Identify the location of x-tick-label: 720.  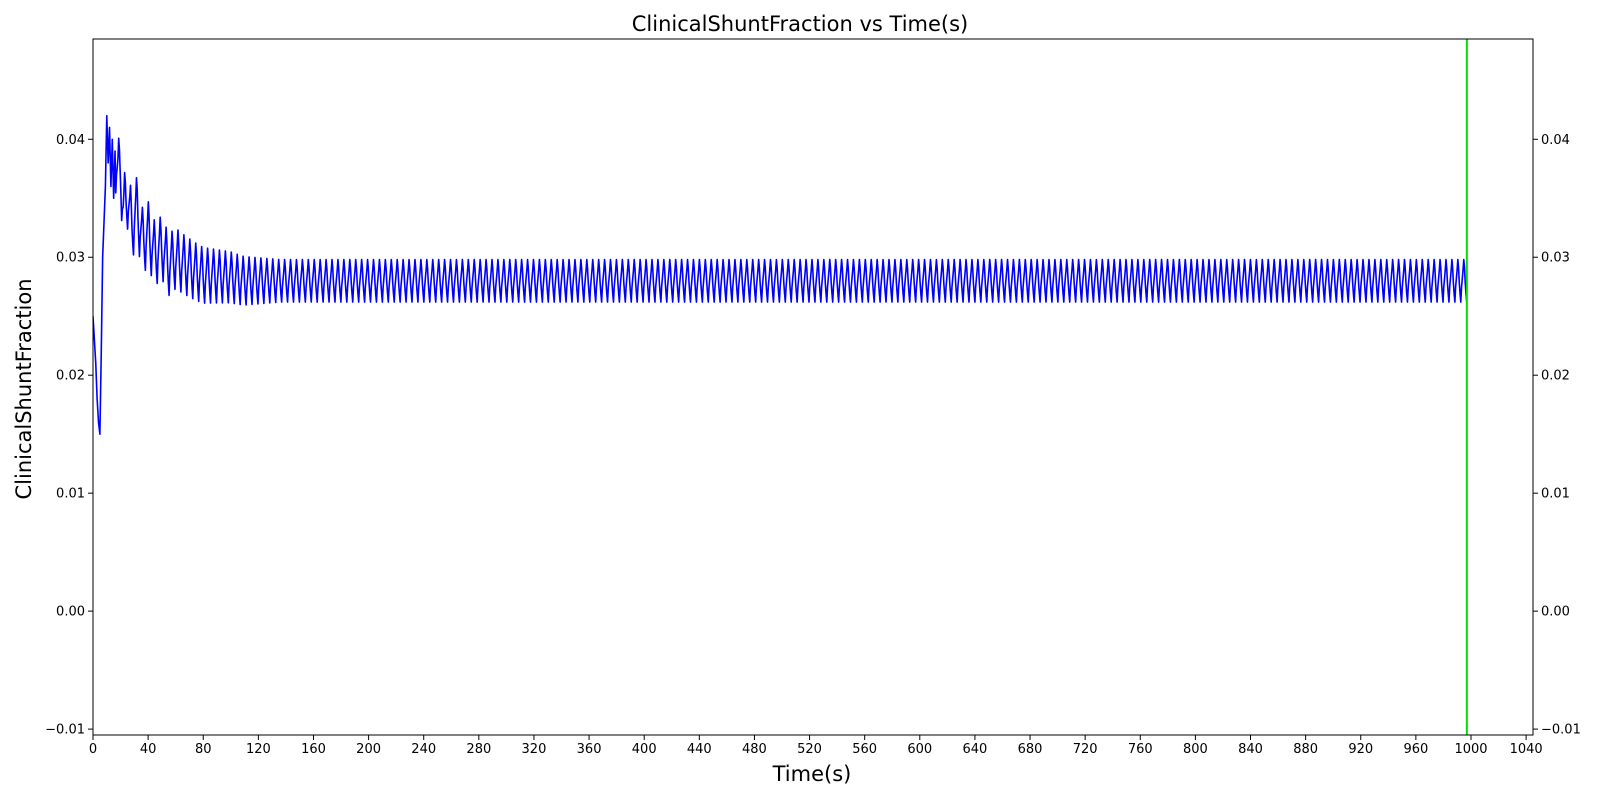
(1085, 749).